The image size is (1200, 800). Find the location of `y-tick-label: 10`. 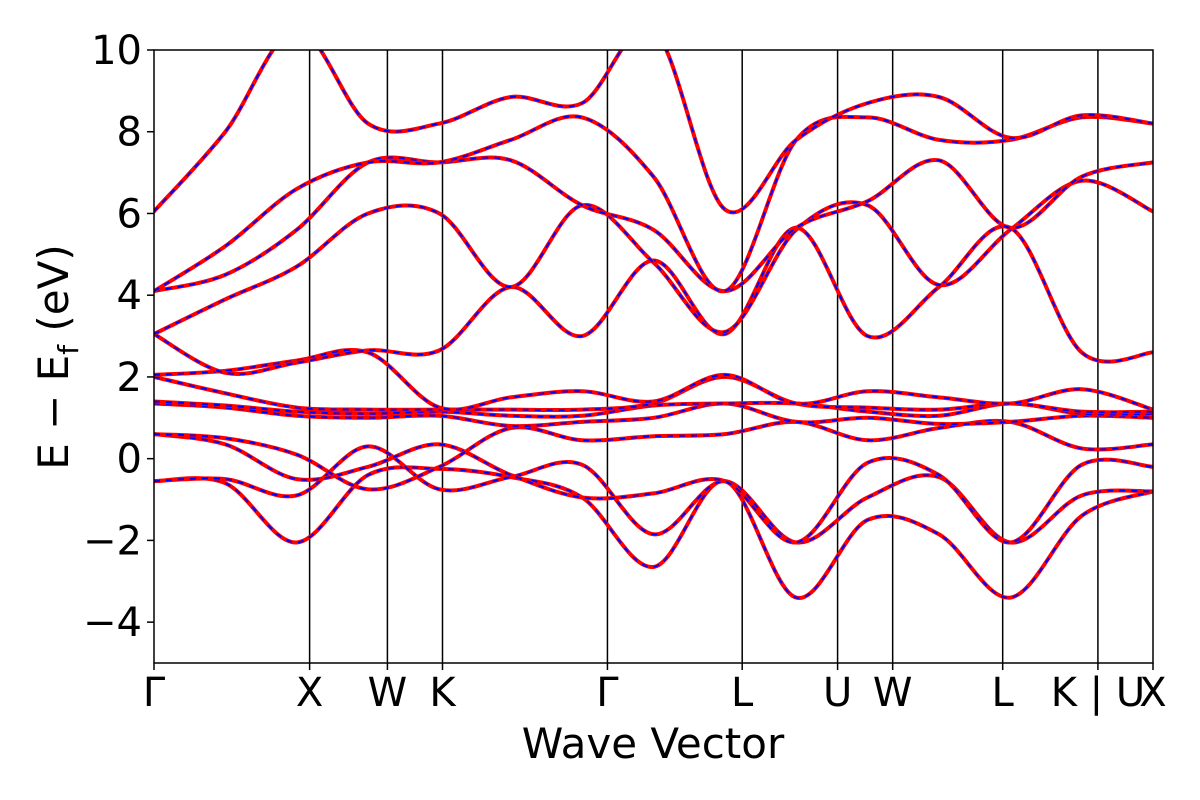

y-tick-label: 10 is located at coordinates (116, 51).